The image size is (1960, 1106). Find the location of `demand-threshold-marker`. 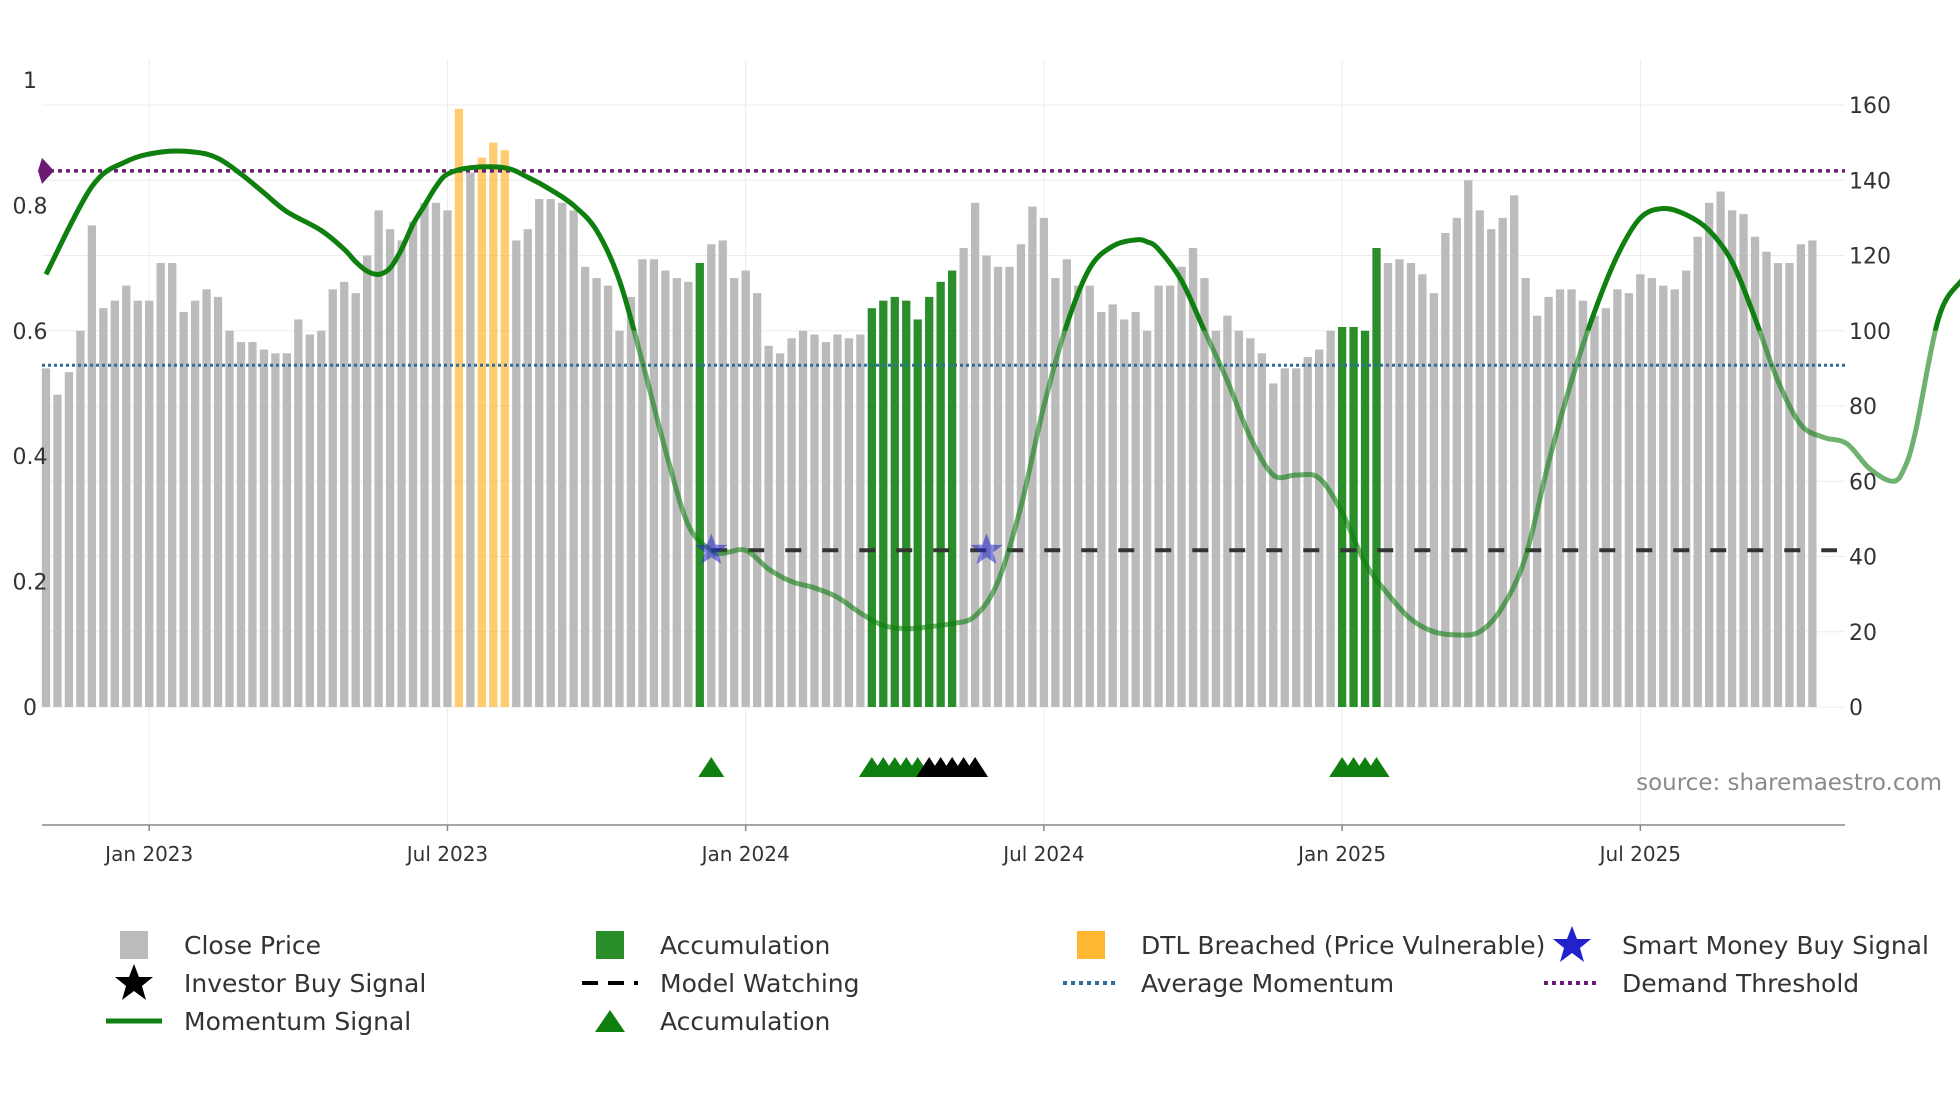

demand-threshold-marker is located at coordinates (46, 170).